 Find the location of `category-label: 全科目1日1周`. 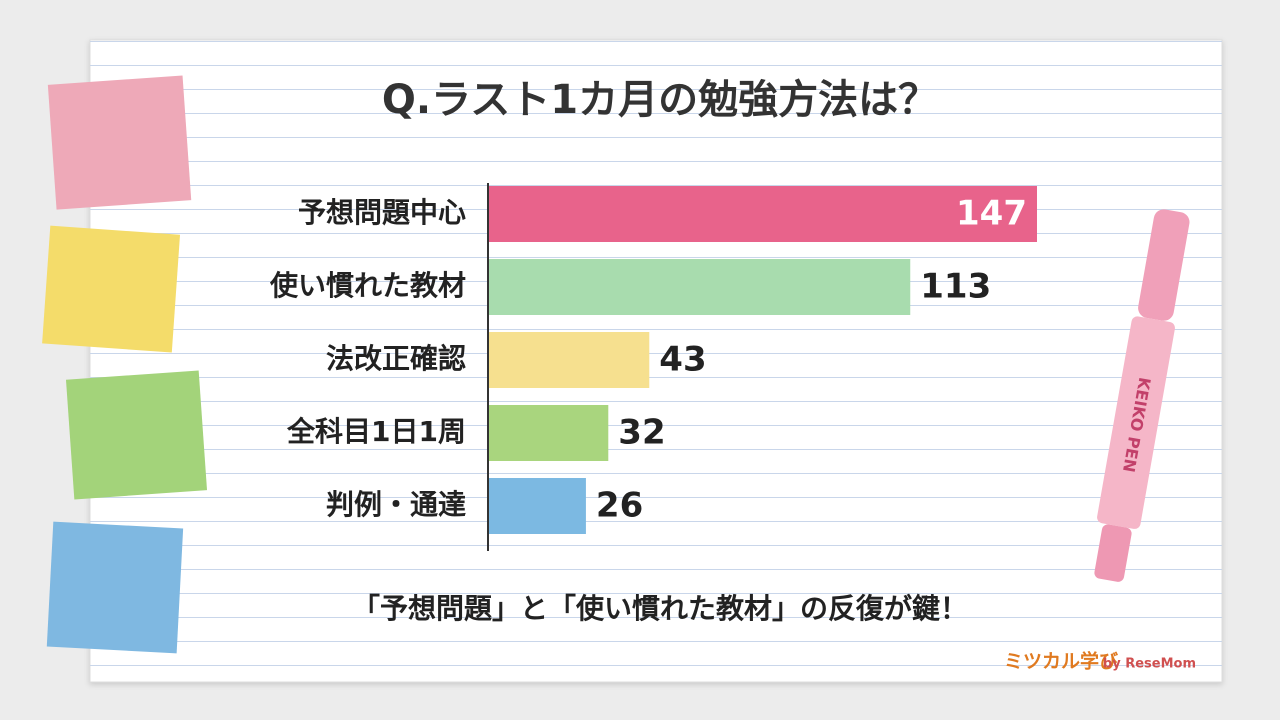

category-label: 全科目1日1周 is located at coordinates (376, 431).